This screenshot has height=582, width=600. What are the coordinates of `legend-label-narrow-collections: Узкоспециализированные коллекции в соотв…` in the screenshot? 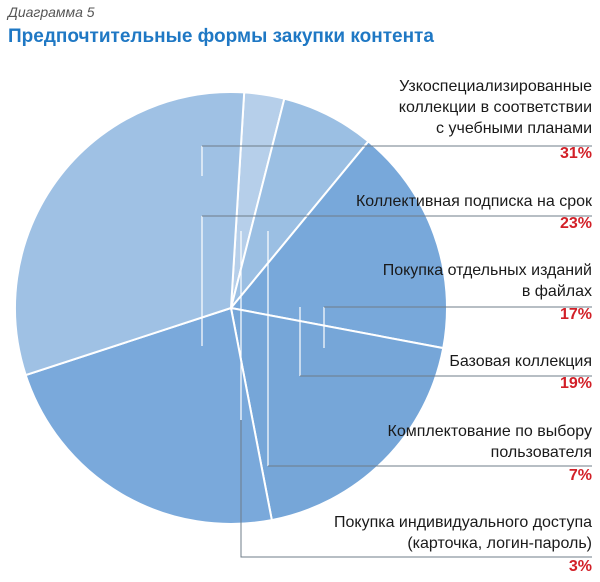 It's located at (495, 107).